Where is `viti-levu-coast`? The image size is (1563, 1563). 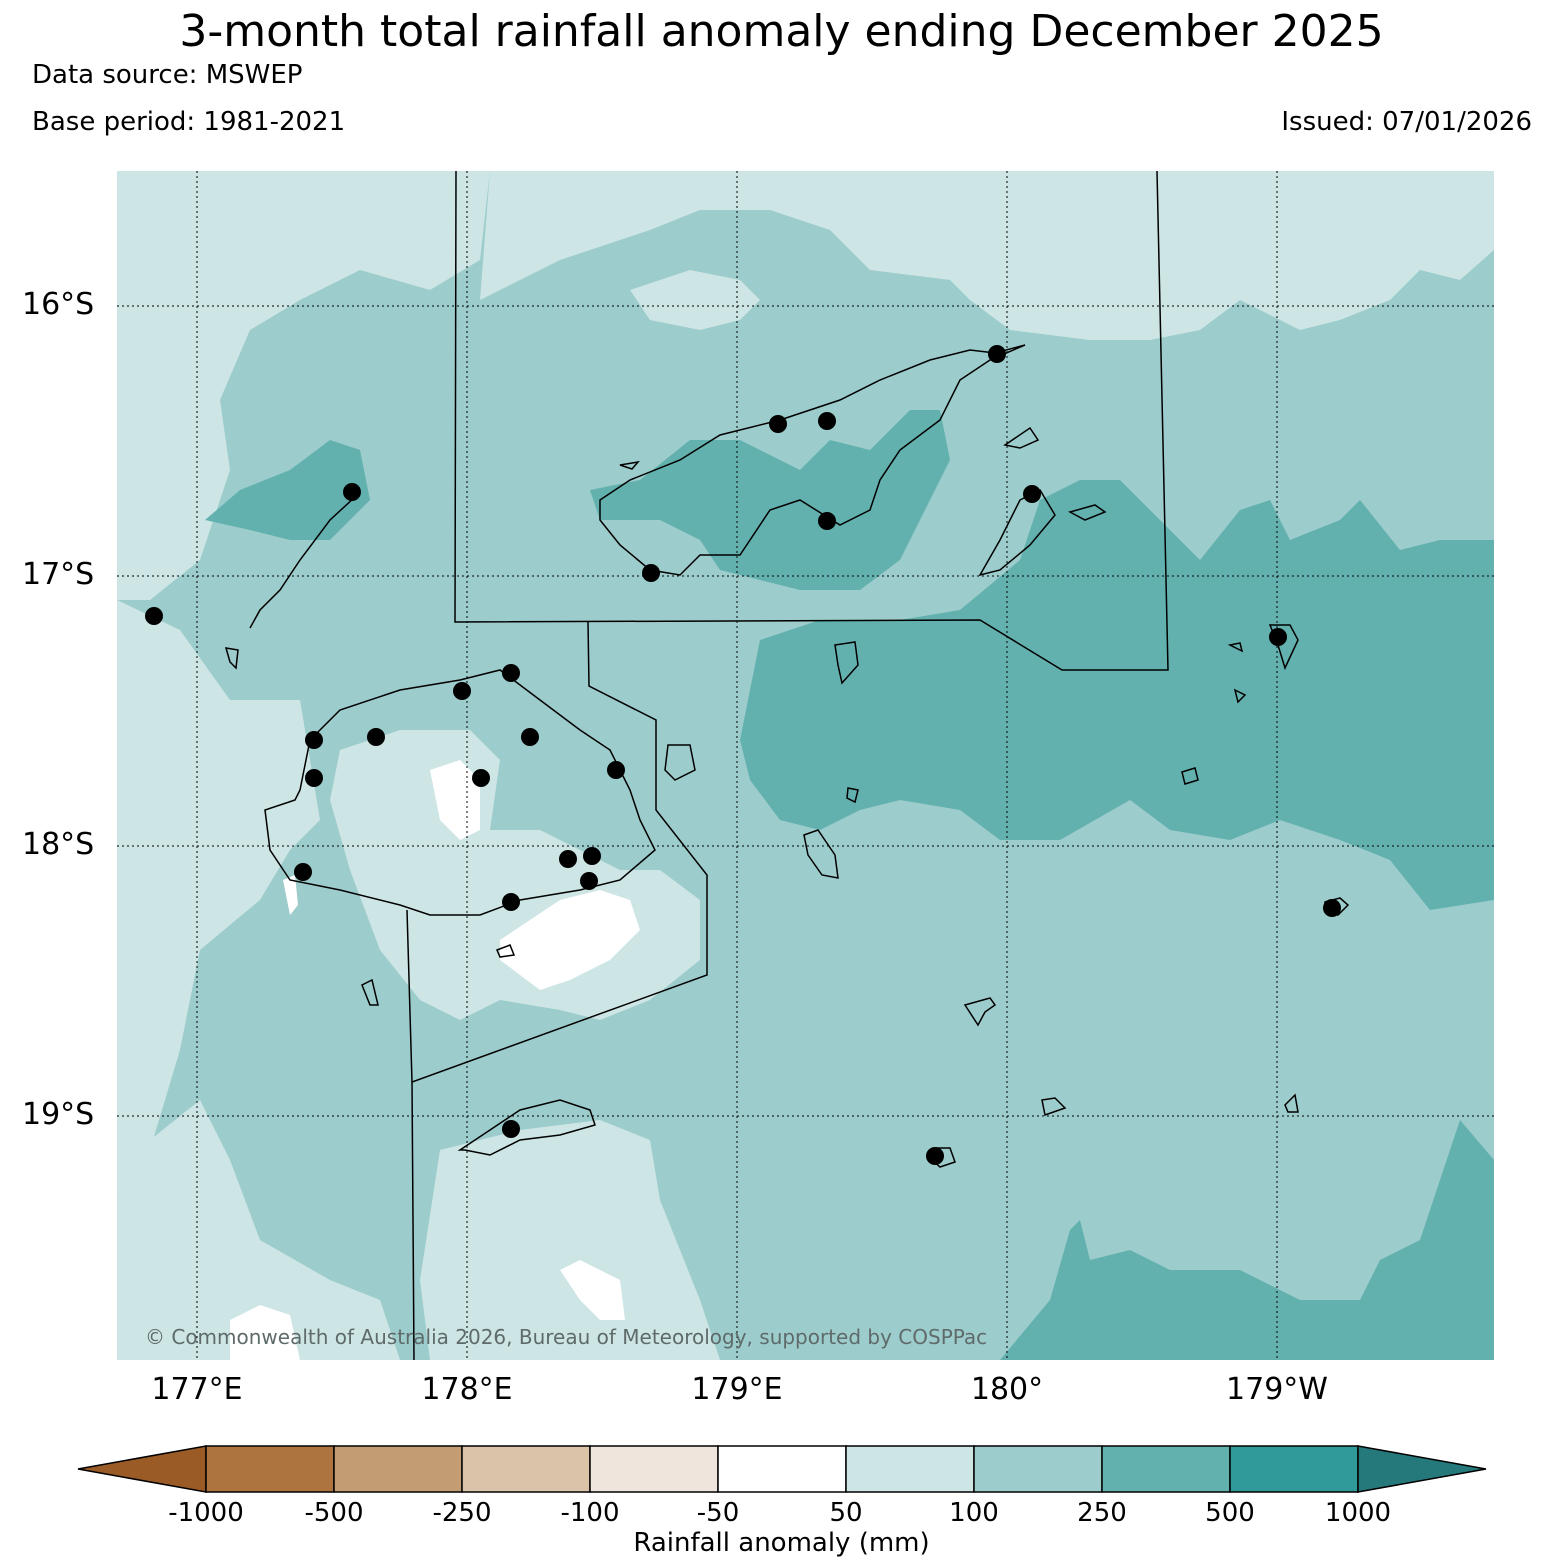 viti-levu-coast is located at coordinates (460, 792).